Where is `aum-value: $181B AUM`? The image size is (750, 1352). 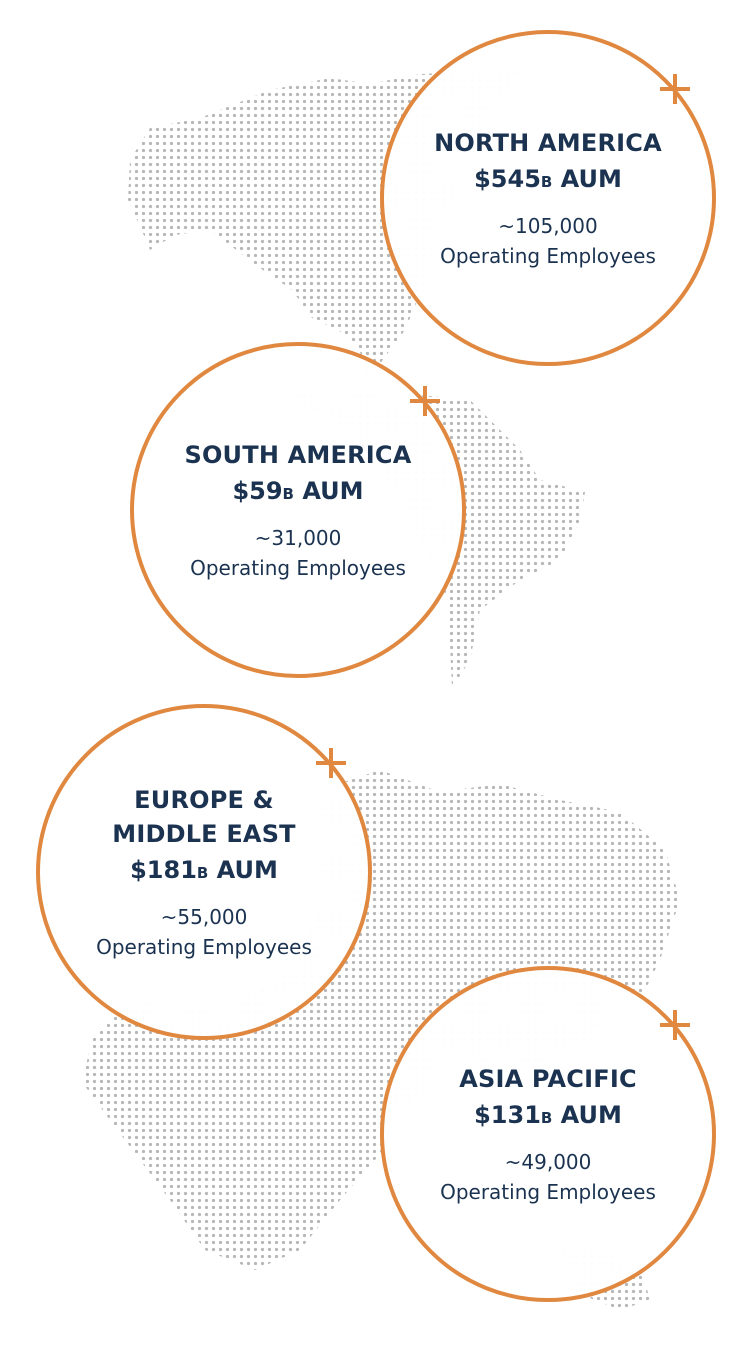 aum-value: $181B AUM is located at coordinates (204, 869).